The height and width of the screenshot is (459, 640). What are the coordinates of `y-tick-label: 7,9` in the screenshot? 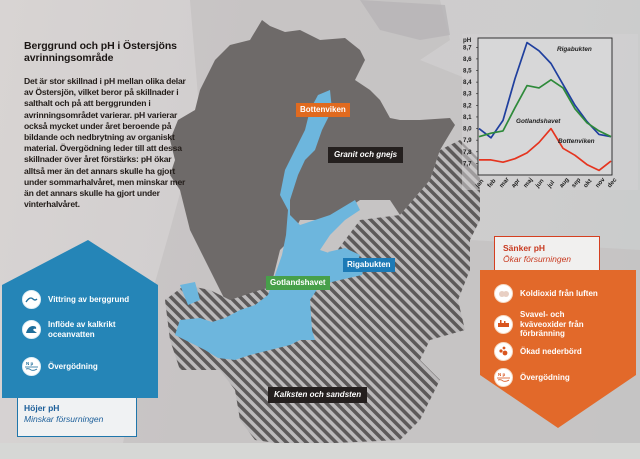 It's located at (467, 140).